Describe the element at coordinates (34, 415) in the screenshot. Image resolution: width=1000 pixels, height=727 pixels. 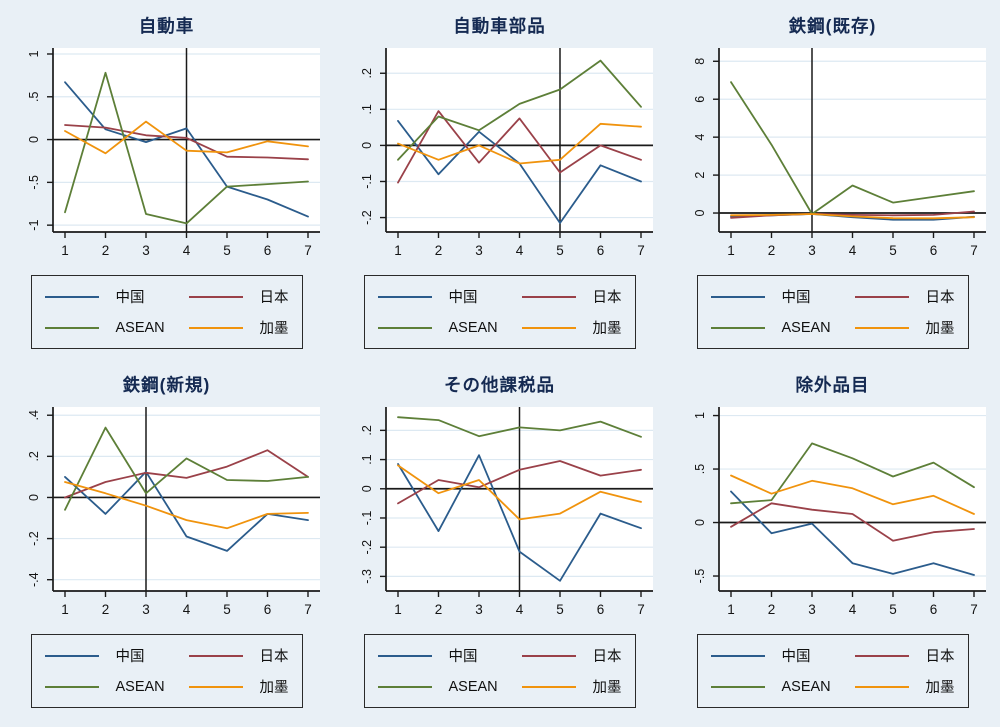
I see `y-tick-label: .4` at that location.